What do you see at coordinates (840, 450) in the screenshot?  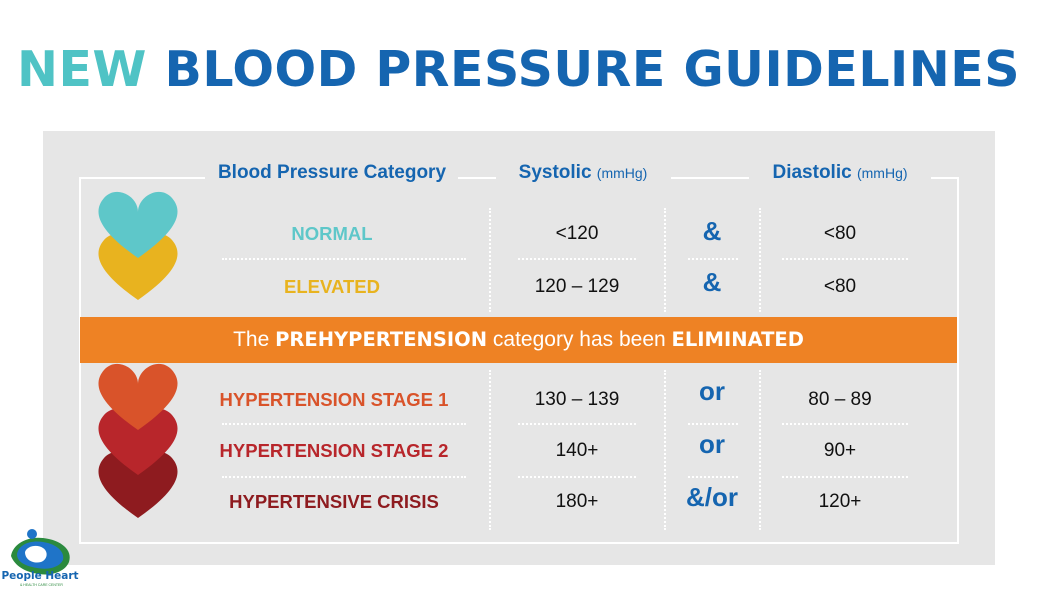 I see `diastolic-stage-2: 90+` at bounding box center [840, 450].